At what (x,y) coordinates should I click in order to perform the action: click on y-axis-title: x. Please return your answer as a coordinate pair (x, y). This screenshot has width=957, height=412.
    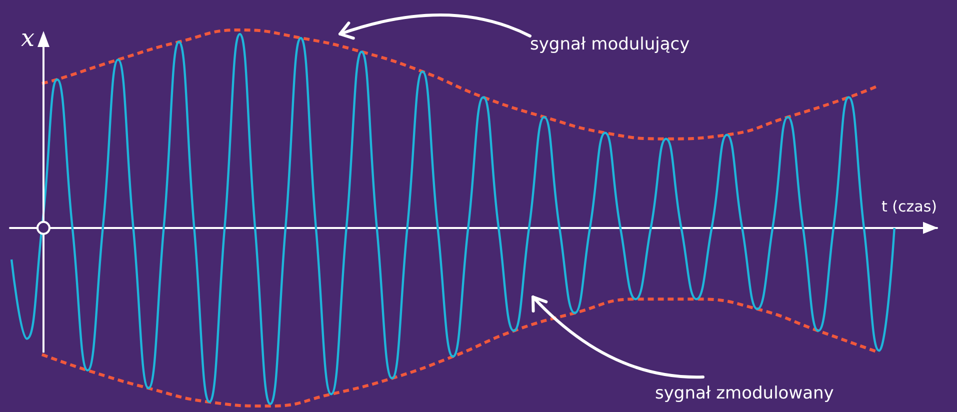
    Looking at the image, I should click on (28, 38).